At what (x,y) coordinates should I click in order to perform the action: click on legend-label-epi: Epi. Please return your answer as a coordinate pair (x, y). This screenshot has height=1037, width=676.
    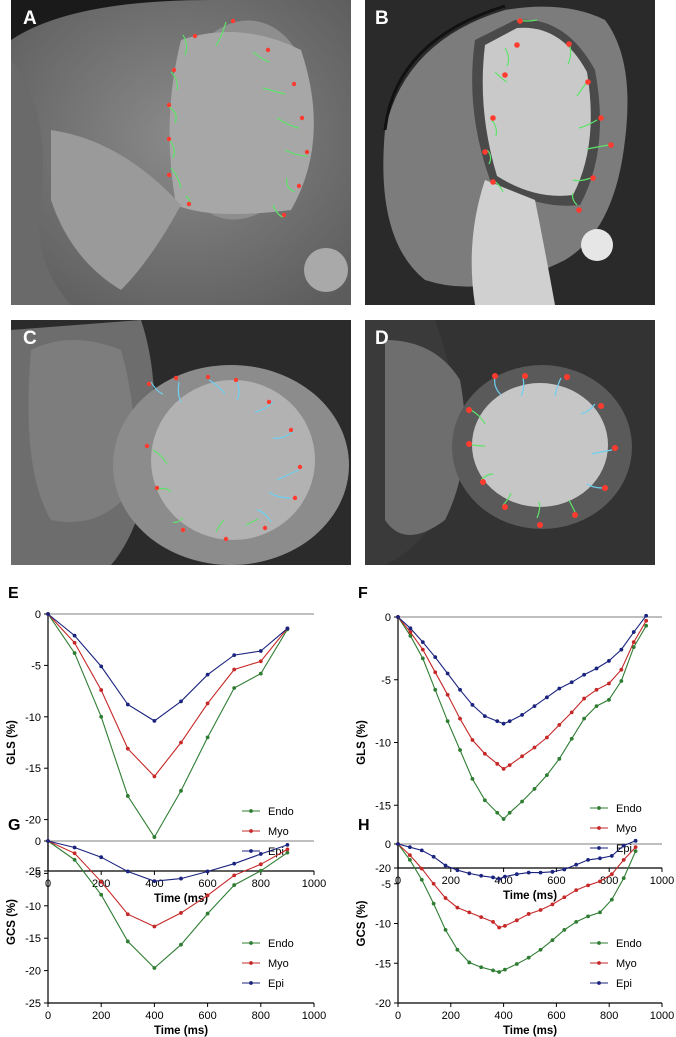
    Looking at the image, I should click on (624, 849).